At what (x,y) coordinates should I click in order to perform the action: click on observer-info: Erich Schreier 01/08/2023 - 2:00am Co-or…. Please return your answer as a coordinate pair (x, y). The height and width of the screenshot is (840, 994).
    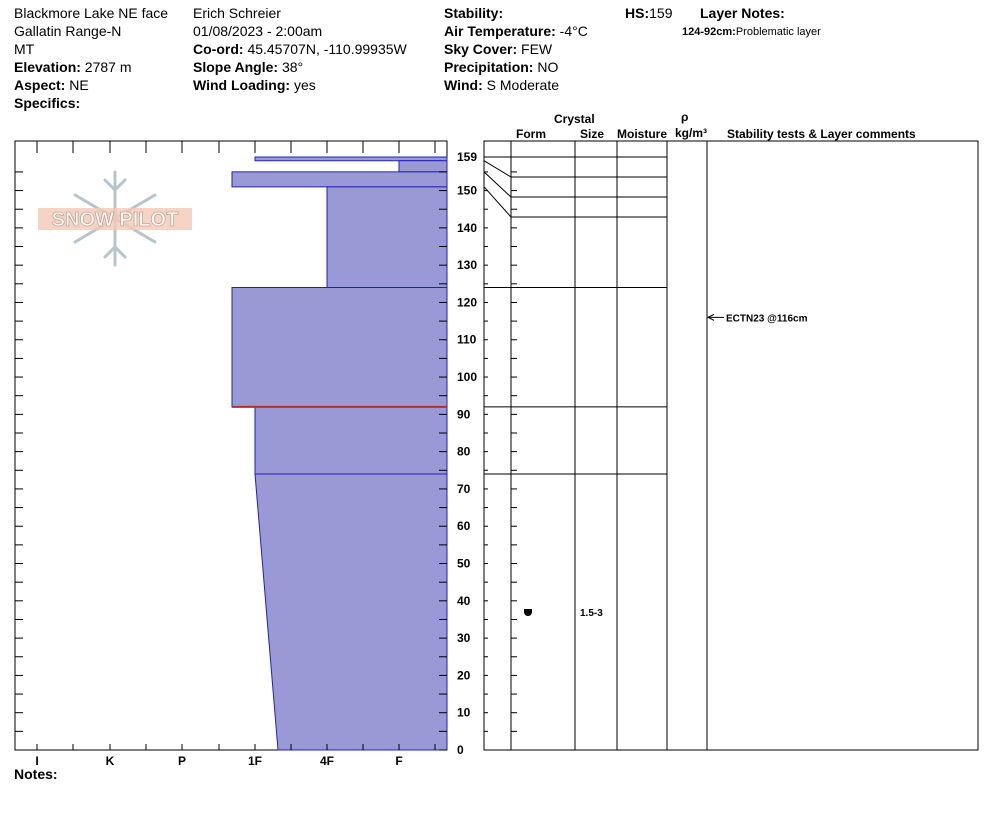
    Looking at the image, I should click on (300, 49).